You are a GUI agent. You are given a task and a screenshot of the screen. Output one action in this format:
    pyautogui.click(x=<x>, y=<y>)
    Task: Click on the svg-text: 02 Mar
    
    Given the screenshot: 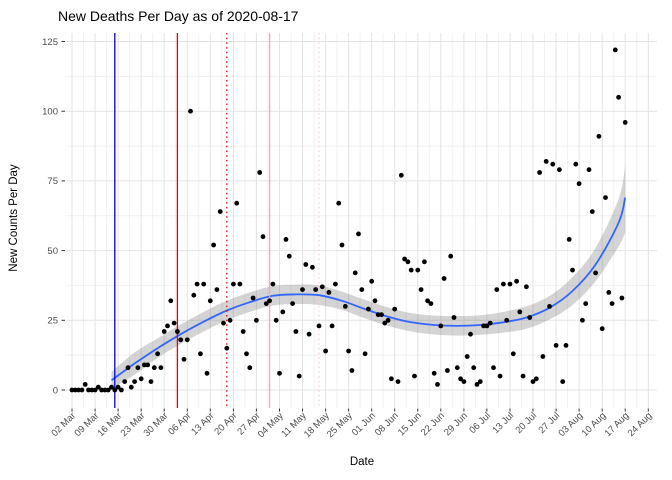 What is the action you would take?
    pyautogui.click(x=63, y=424)
    